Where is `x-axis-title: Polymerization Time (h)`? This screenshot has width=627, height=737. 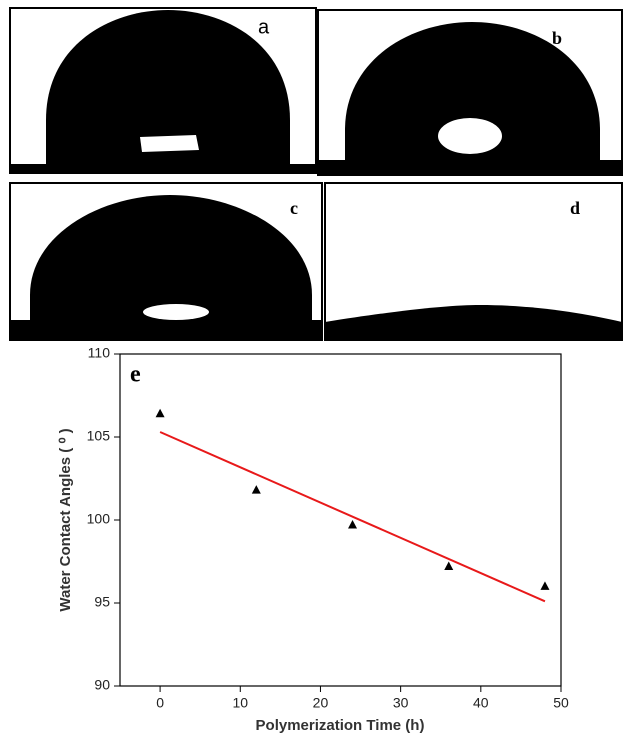
x-axis-title: Polymerization Time (h) is located at coordinates (340, 725).